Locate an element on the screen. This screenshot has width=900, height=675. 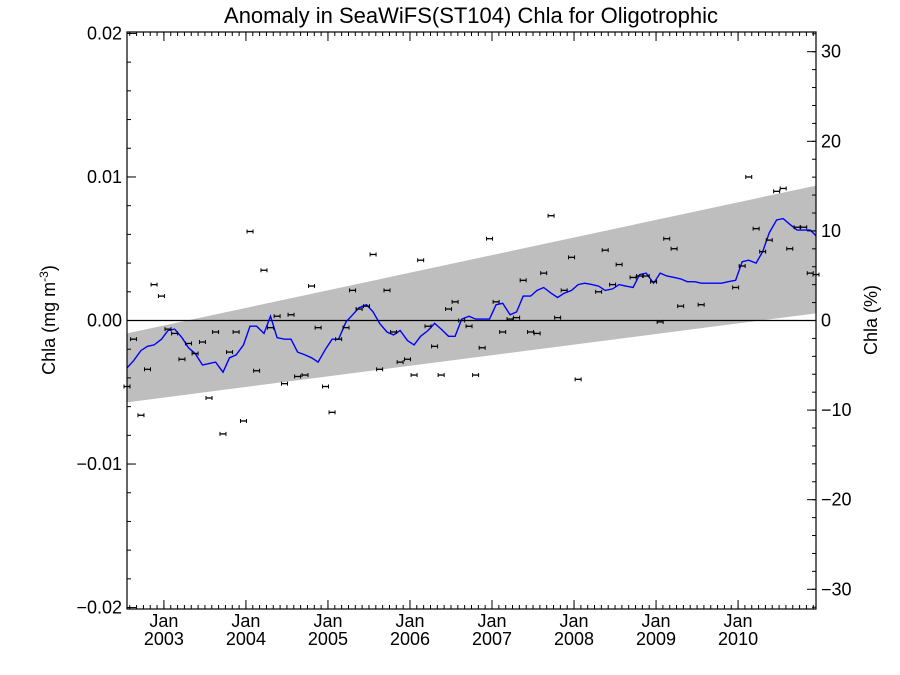
right-tick-label: −30 is located at coordinates (836, 589).